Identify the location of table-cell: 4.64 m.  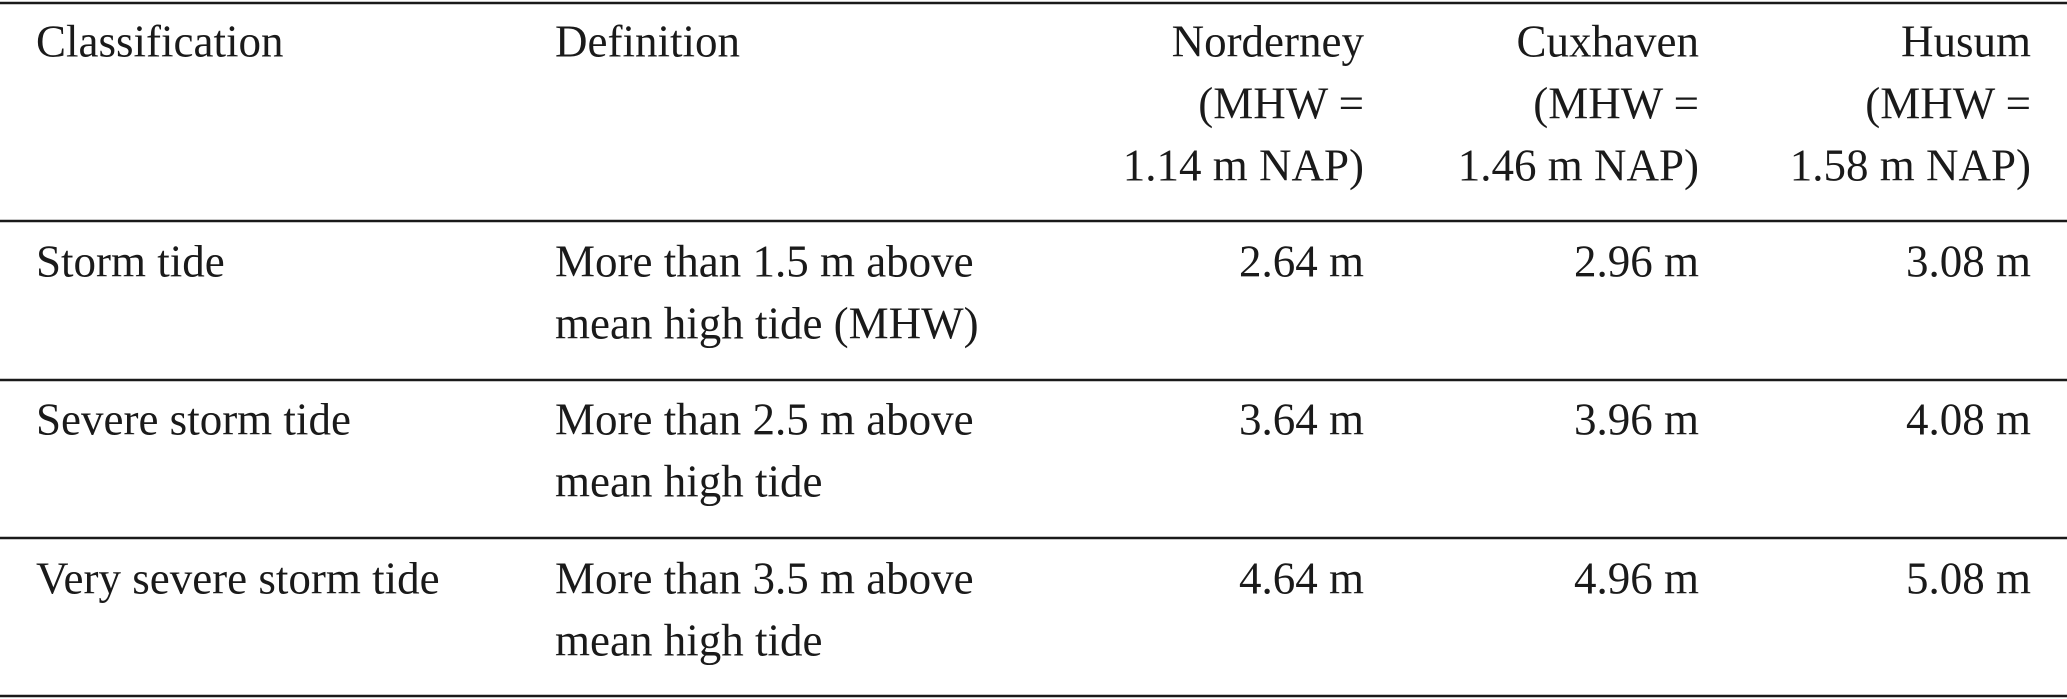
(1301, 578).